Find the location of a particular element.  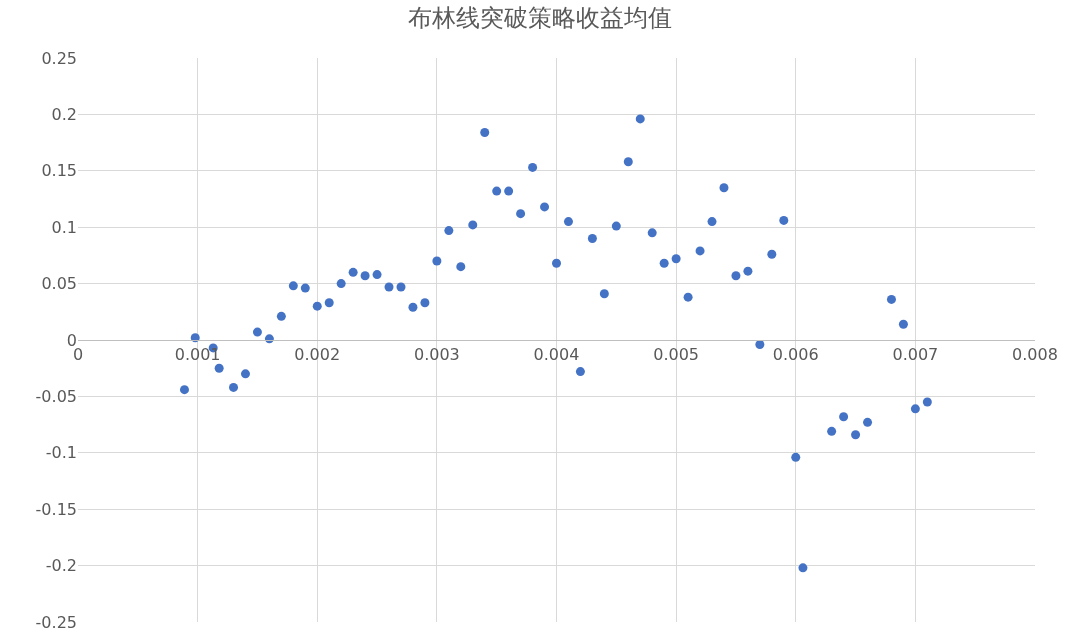

x-tick-label: 0.006 is located at coordinates (795, 355).